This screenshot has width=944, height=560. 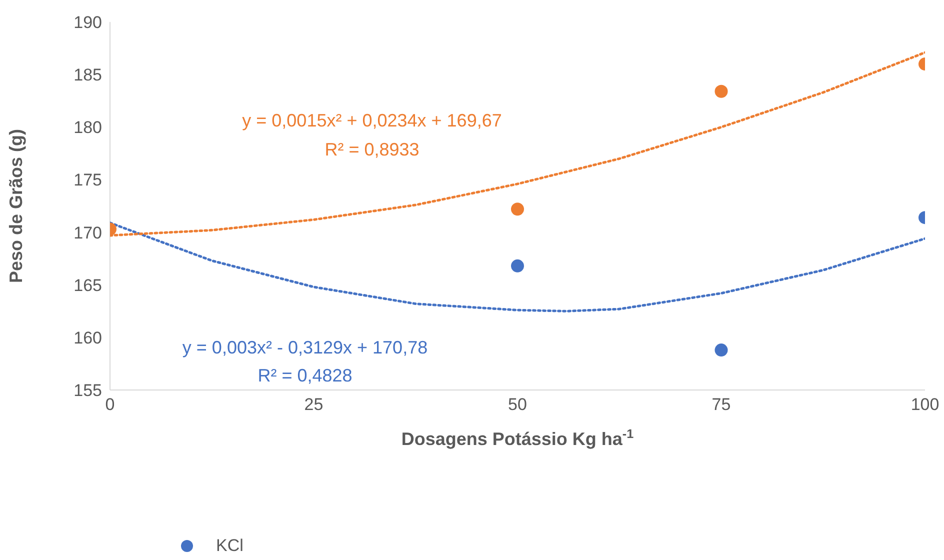 I want to click on y-tick-label: 160, so click(x=88, y=338).